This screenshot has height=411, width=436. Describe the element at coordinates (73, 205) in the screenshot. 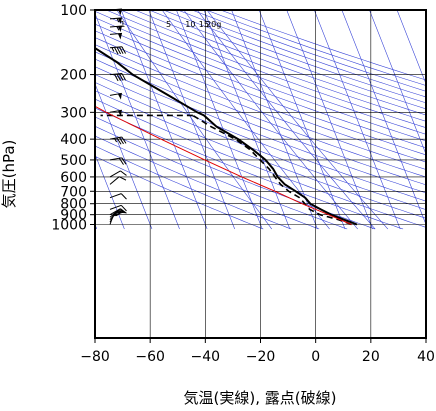

I see `y-tick-label: 800` at that location.